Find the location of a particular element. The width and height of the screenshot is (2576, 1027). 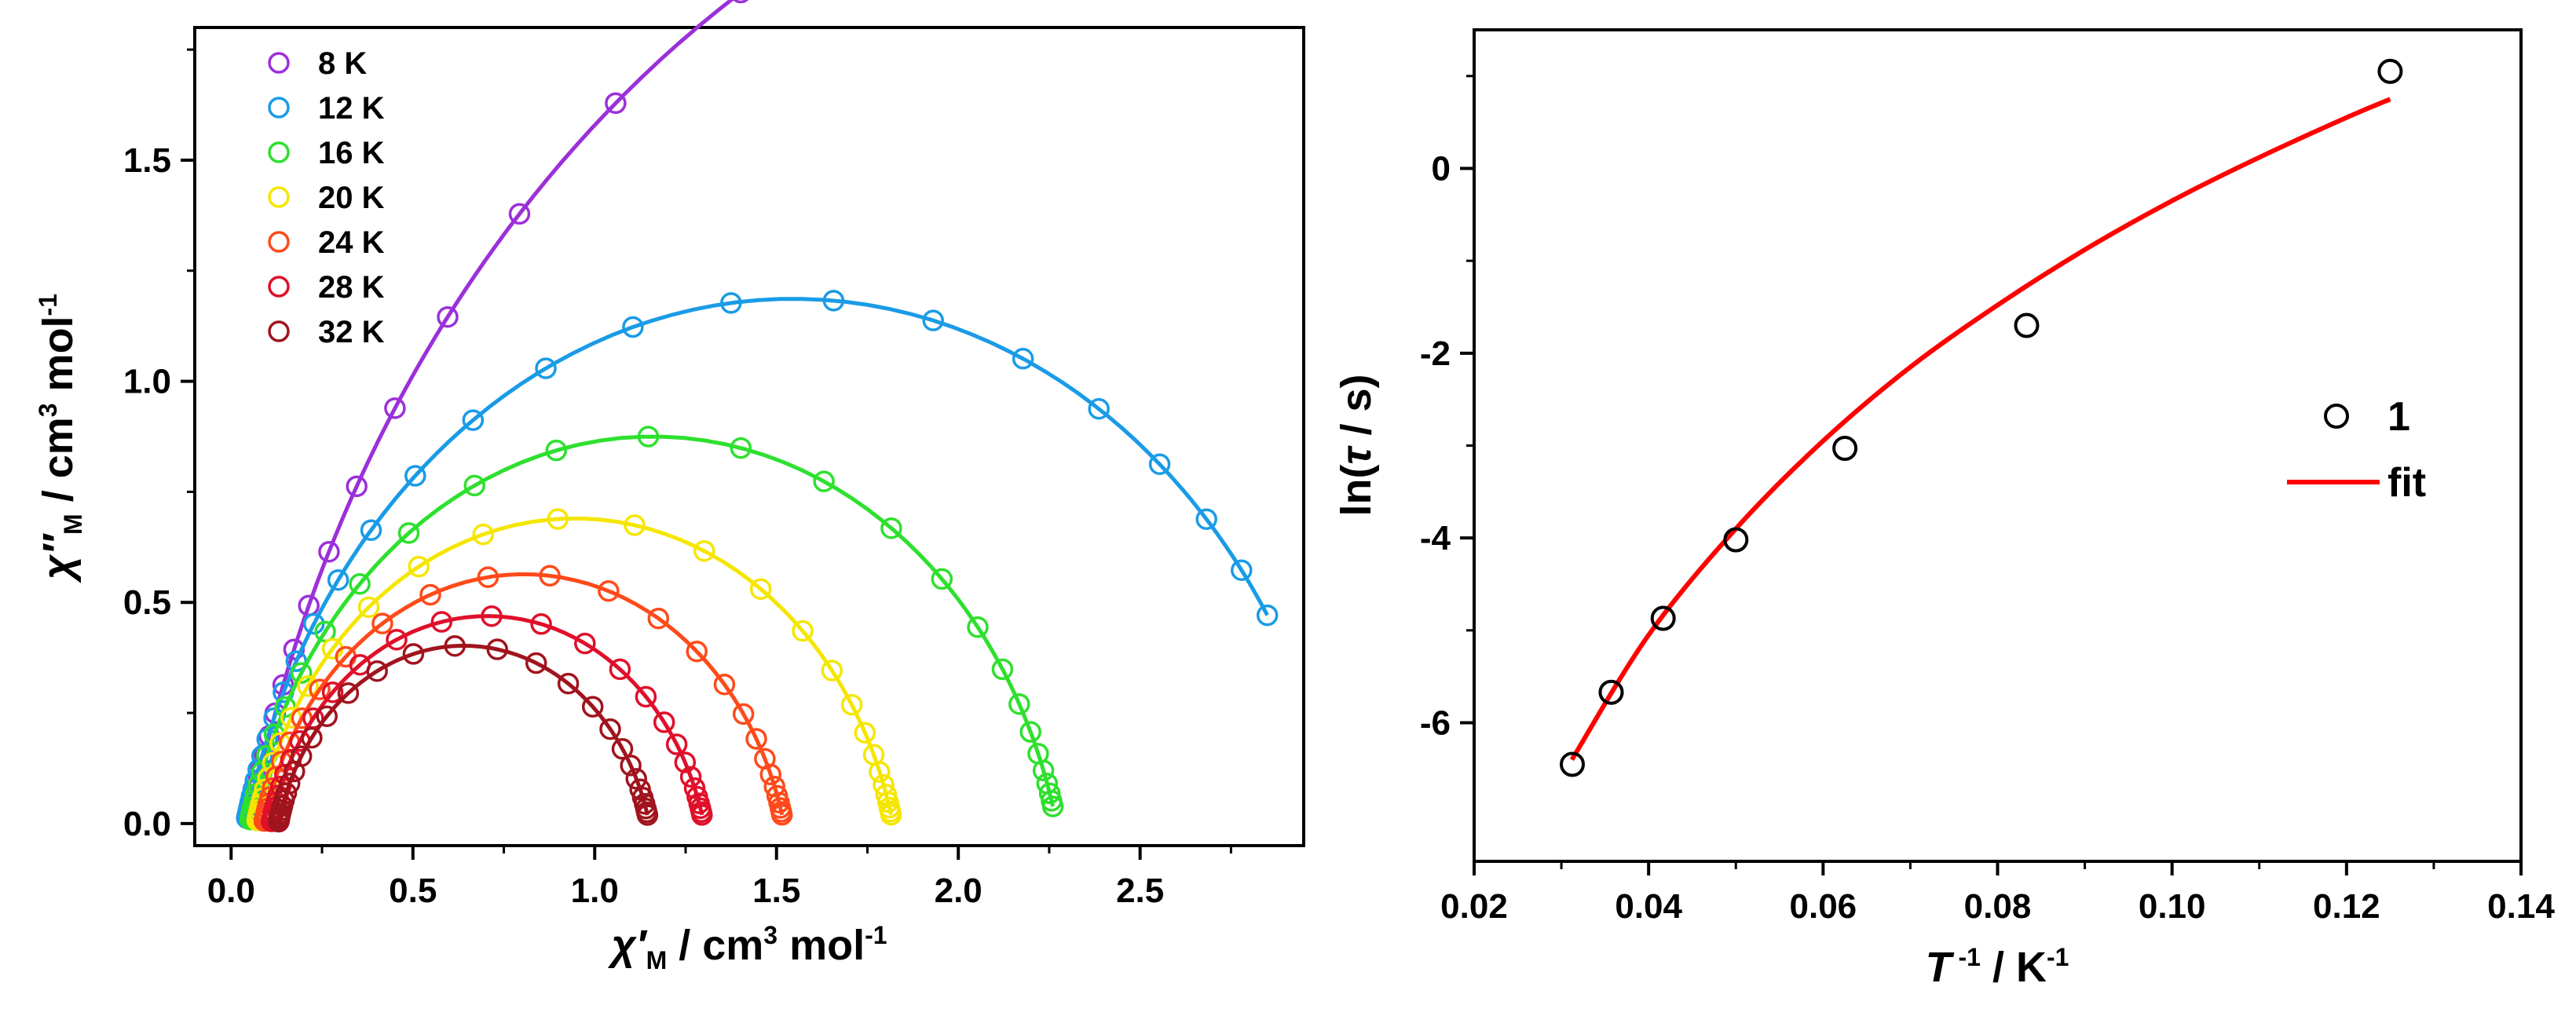

right-x-axis-title: T -1 / K-1 is located at coordinates (1998, 967).